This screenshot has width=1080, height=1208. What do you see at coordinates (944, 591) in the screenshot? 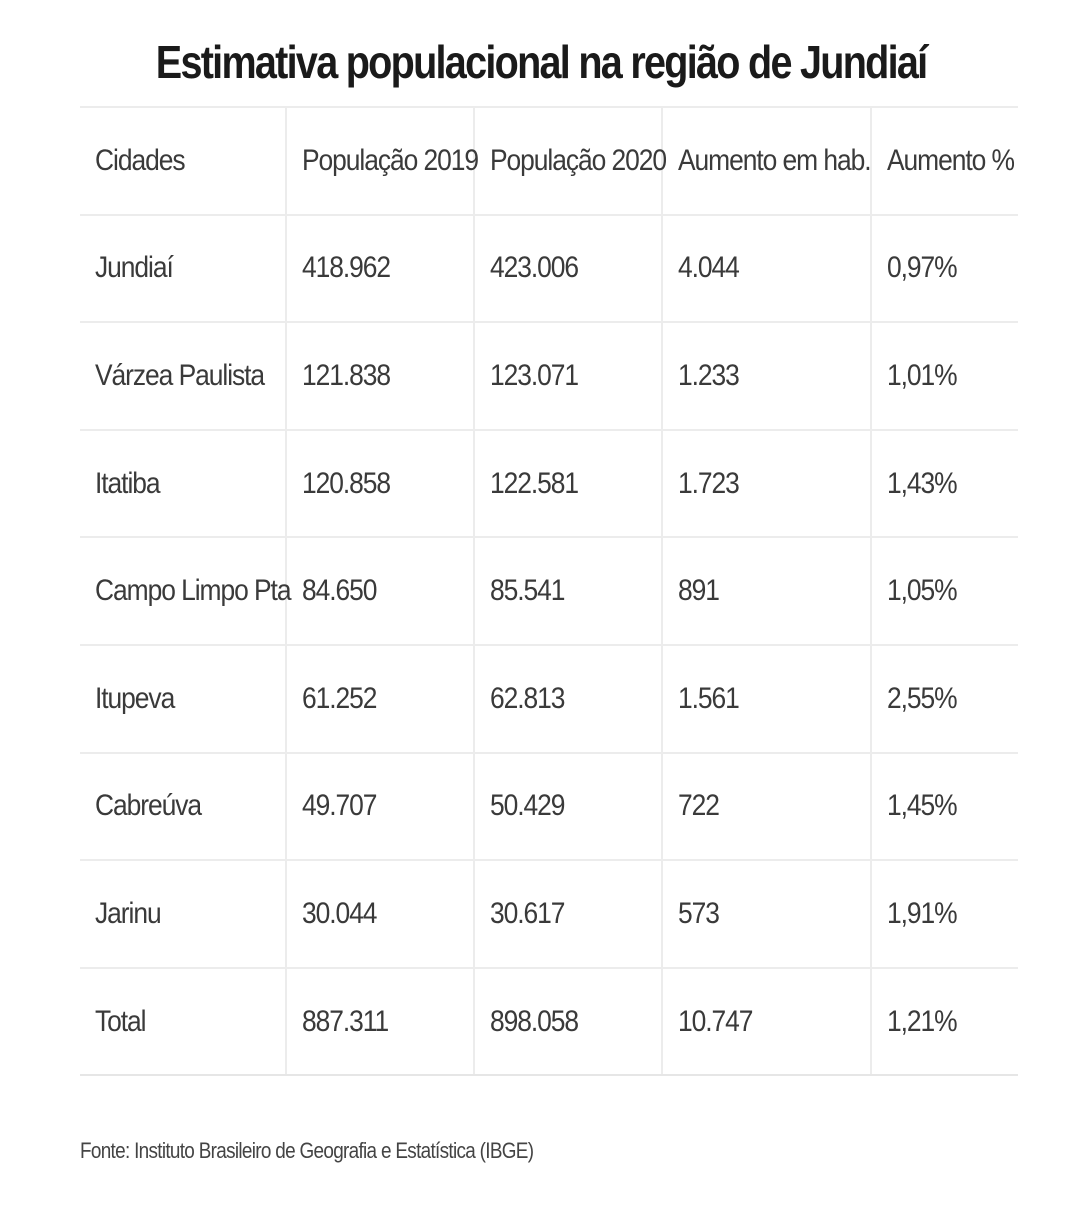
I see `increase-pct-cell: 1,05%` at bounding box center [944, 591].